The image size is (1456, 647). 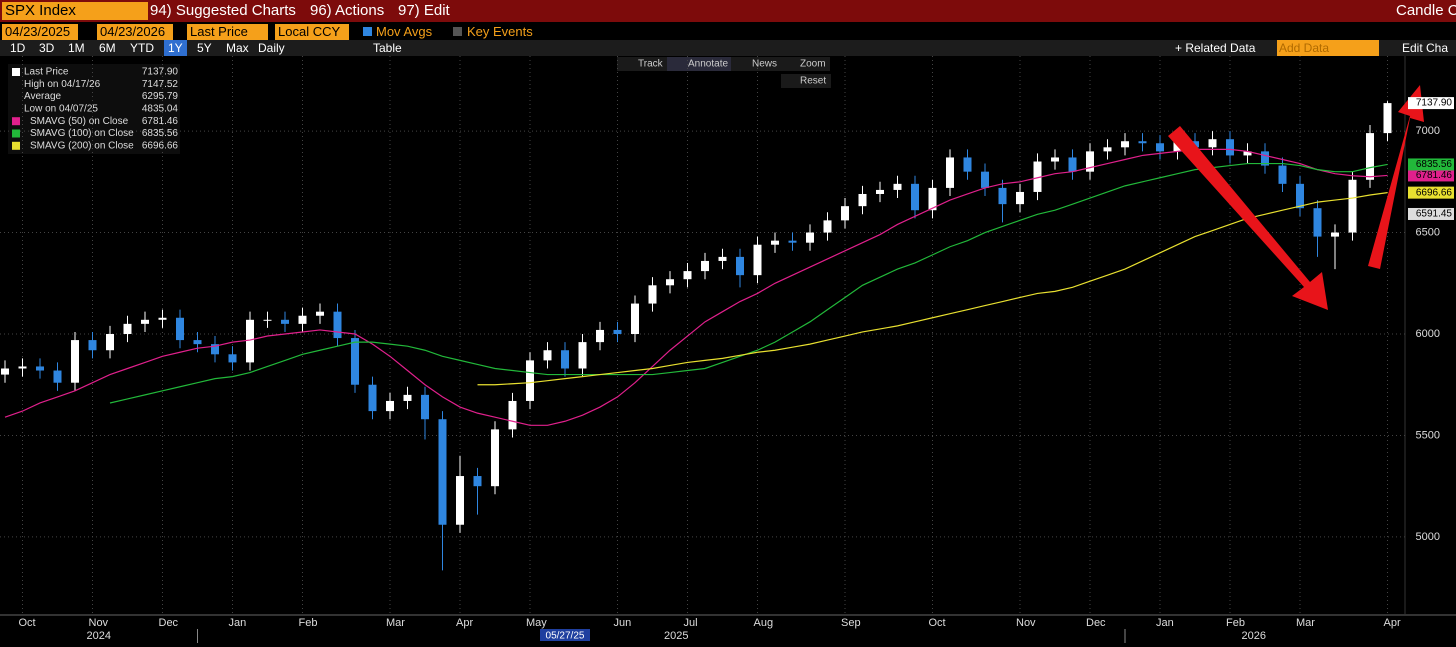 I want to click on start-date: 04/23/2025, so click(x=40, y=32).